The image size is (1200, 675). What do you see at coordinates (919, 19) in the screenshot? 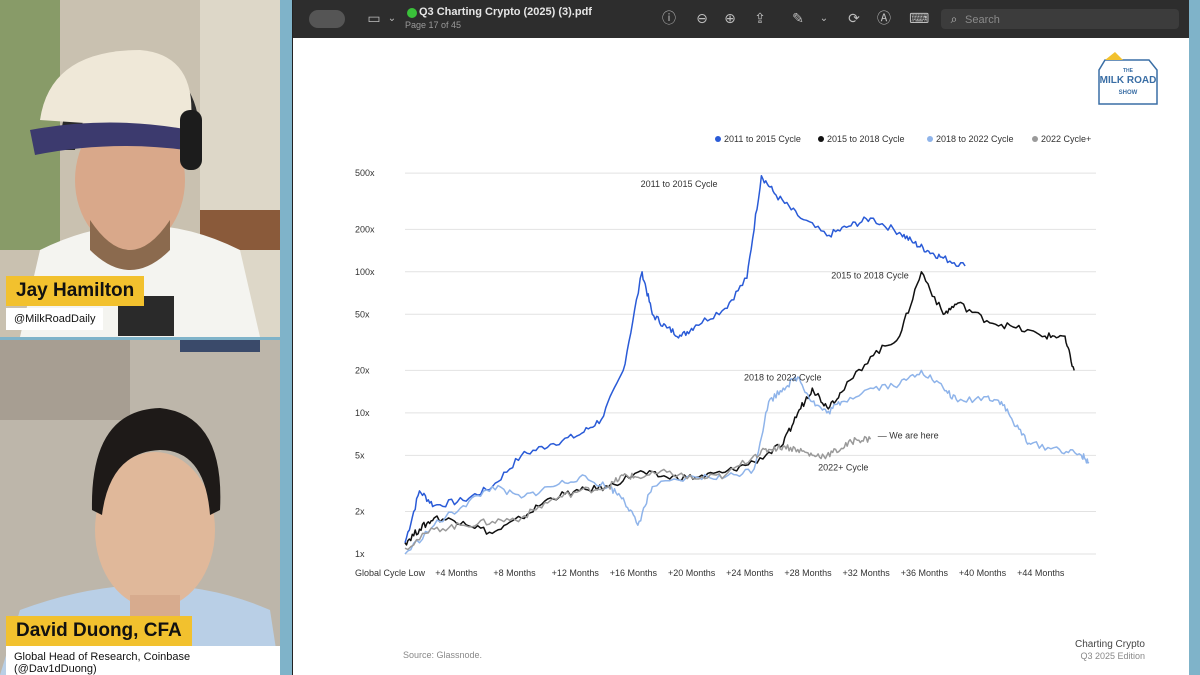
I see `form-fill-icon: ⌨` at bounding box center [919, 19].